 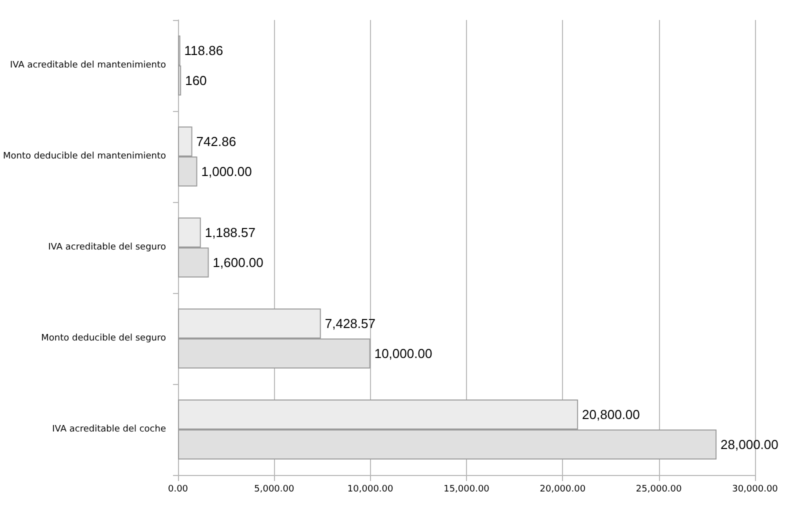 What do you see at coordinates (230, 232) in the screenshot?
I see `data-label: 1,188.57` at bounding box center [230, 232].